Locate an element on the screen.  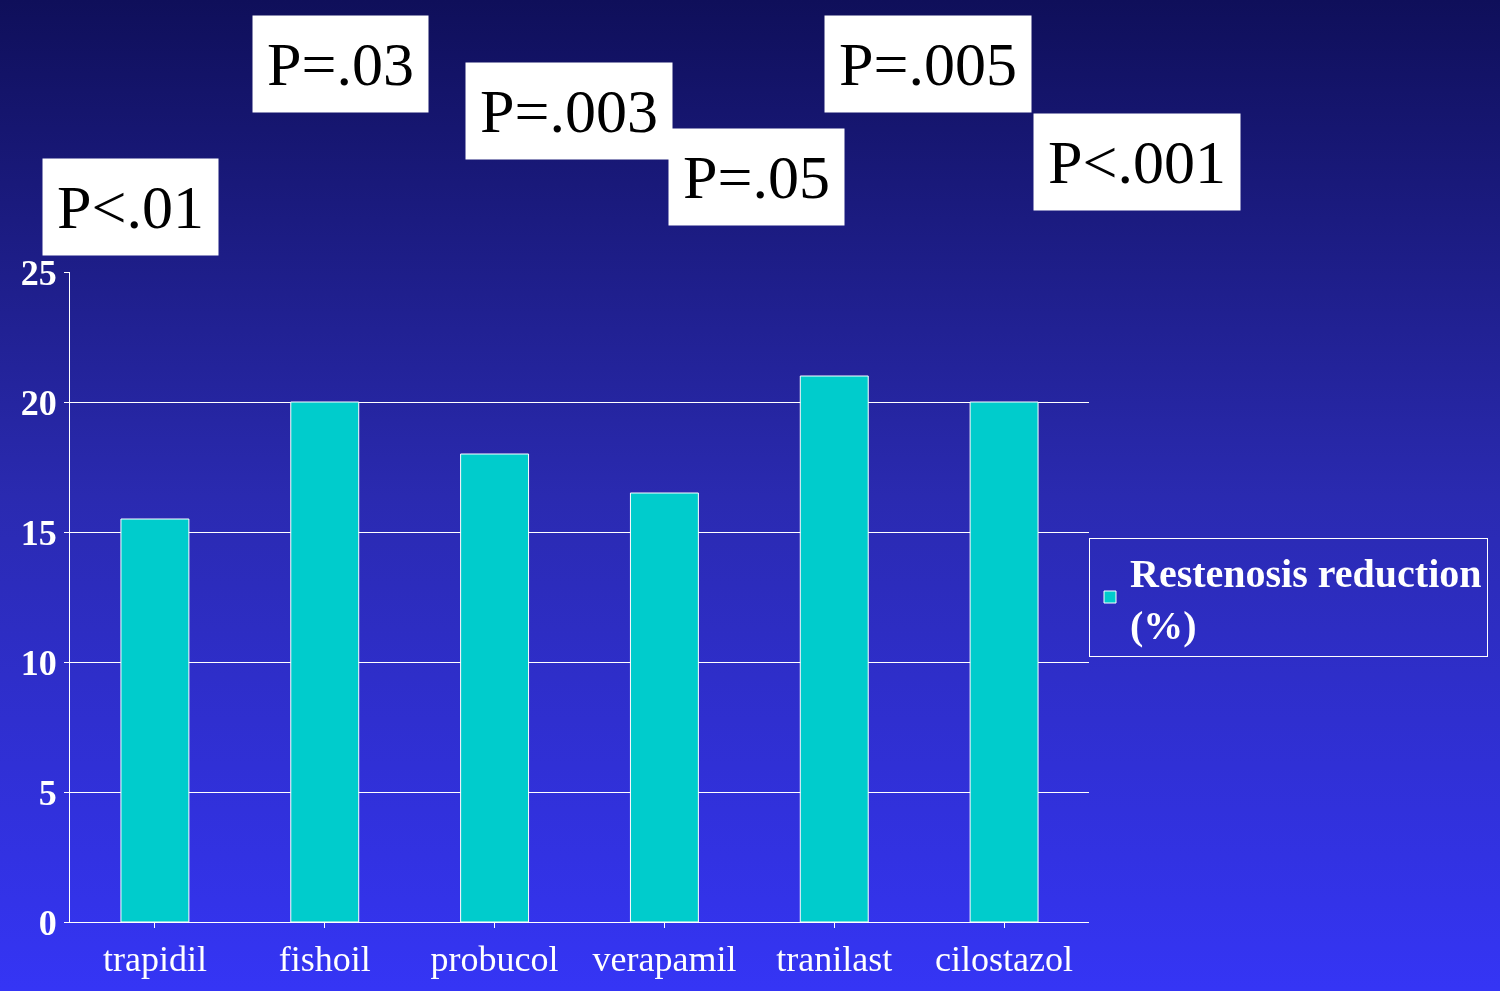
text: P<.01 is located at coordinates (130, 207).